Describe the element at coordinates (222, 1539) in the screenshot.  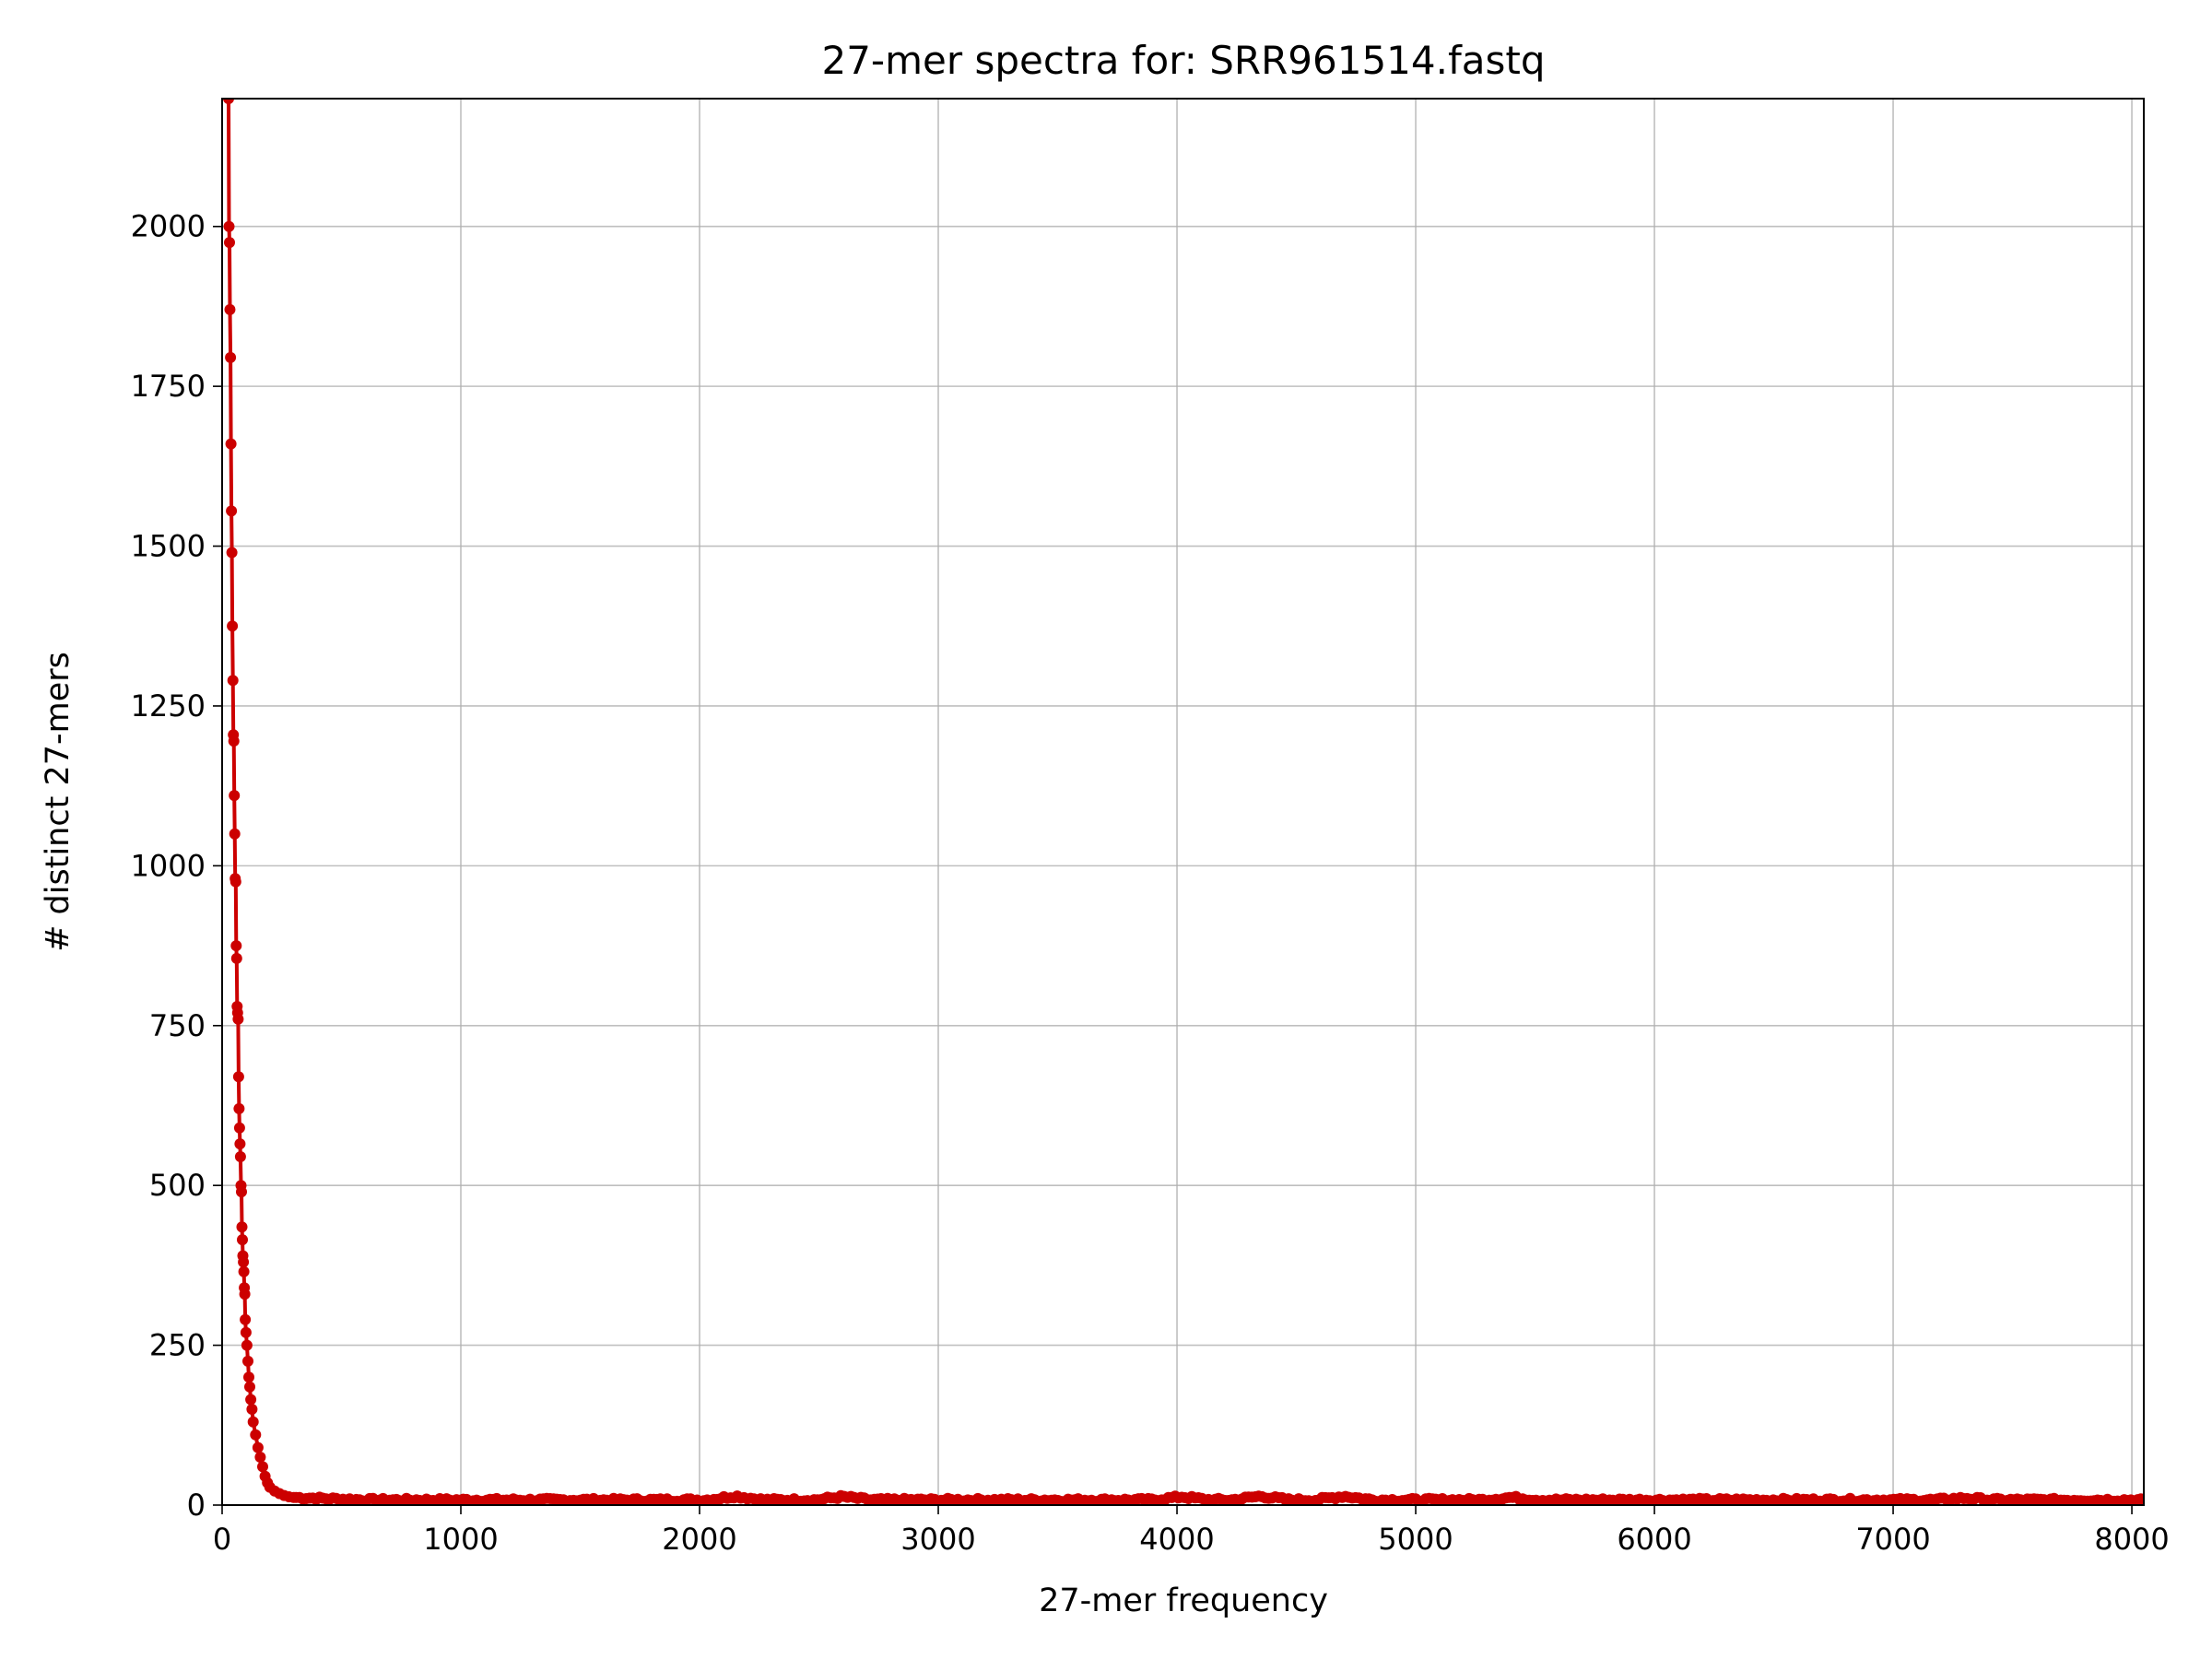
I see `x-tick-label: 0` at that location.